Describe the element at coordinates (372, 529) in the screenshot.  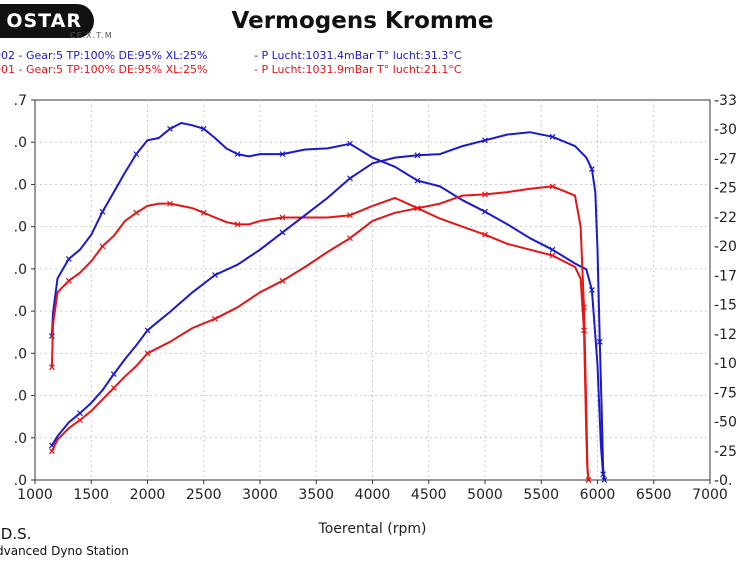
I see `x-axis-label: Toerental (rpm)` at that location.